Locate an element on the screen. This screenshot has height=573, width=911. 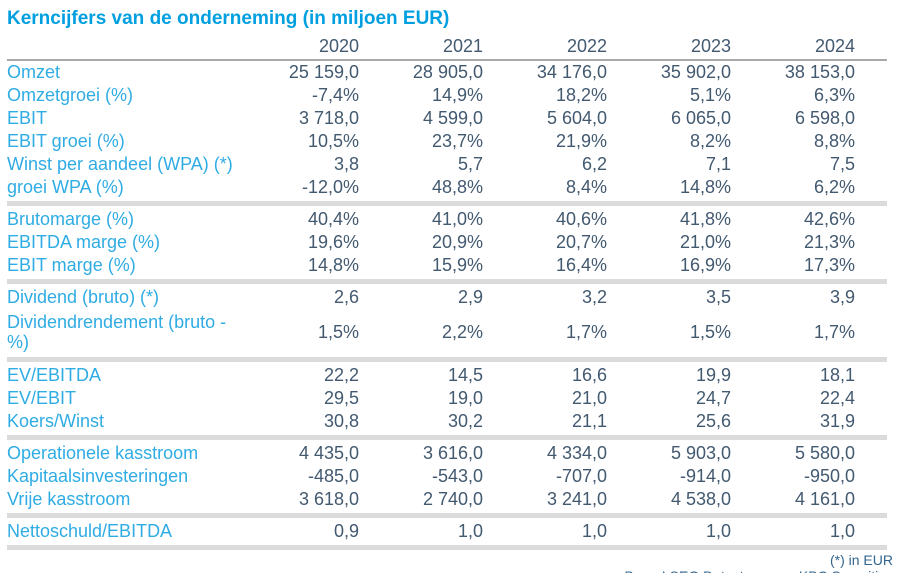
metric-value: 19,0 is located at coordinates (465, 398).